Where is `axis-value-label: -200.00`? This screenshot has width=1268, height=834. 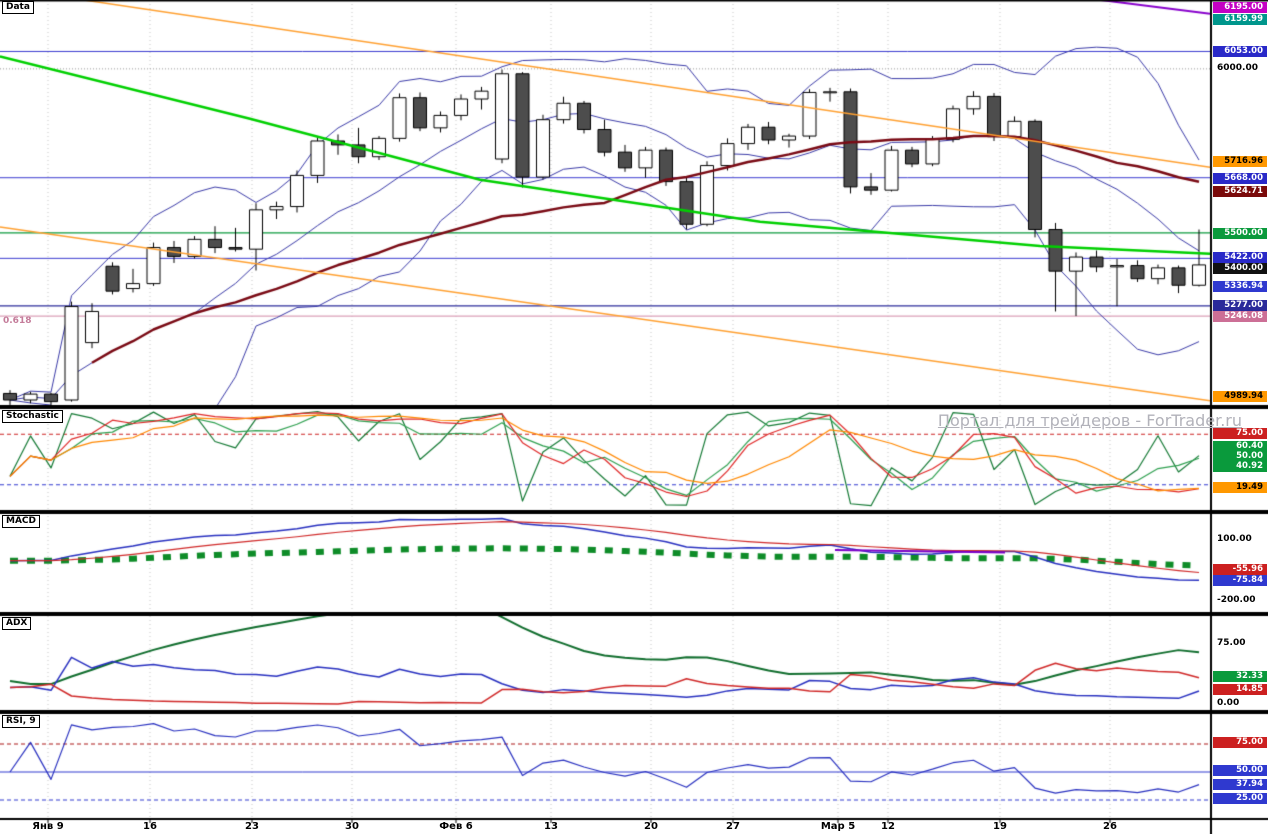
axis-value-label: -200.00 is located at coordinates (1236, 600).